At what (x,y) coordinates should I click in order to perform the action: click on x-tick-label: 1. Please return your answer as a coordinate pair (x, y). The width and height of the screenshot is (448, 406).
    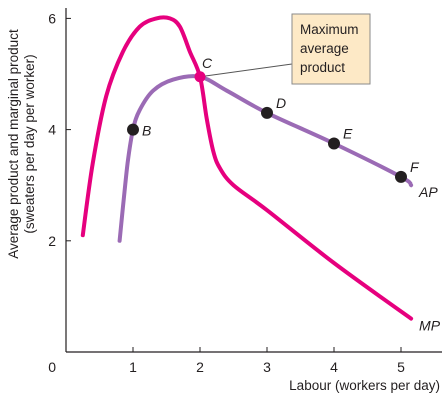
    Looking at the image, I should click on (133, 367).